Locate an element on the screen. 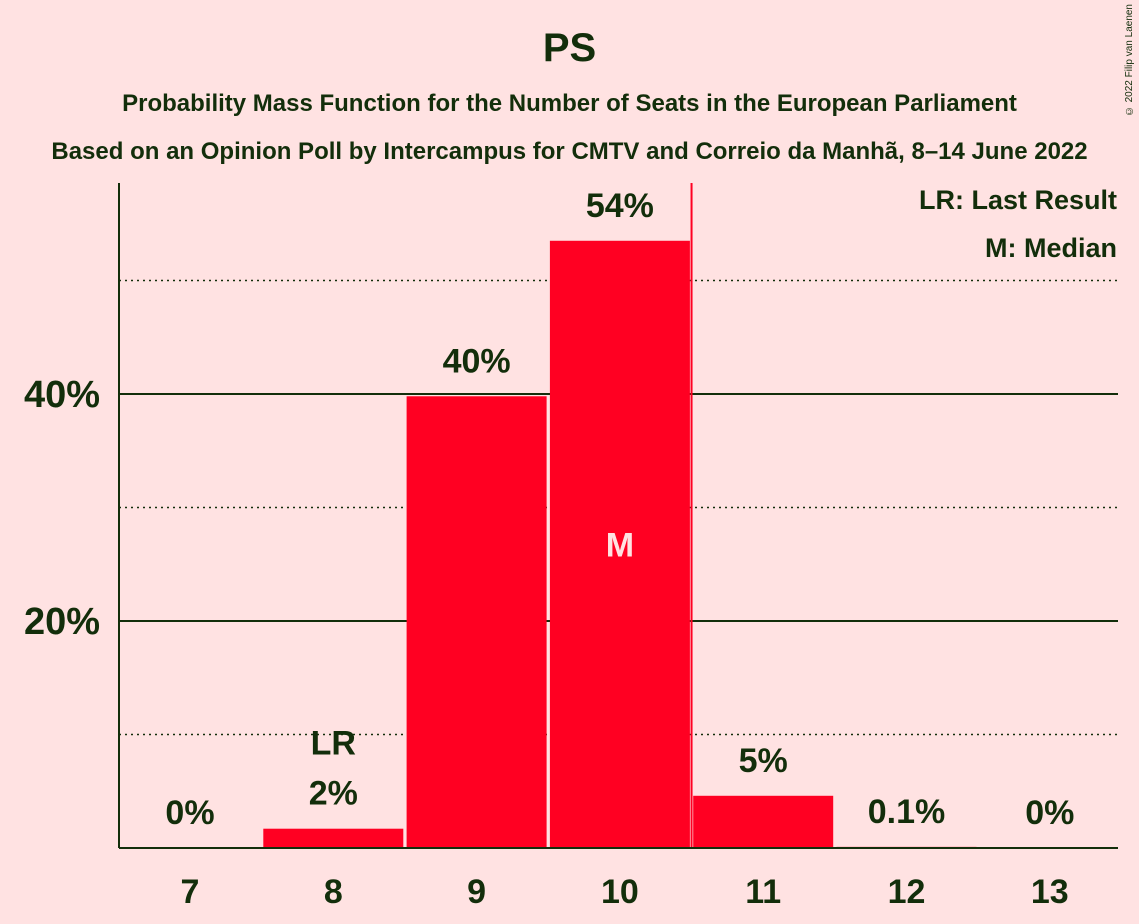 The height and width of the screenshot is (924, 1139). last-result-marker: LR is located at coordinates (333, 744).